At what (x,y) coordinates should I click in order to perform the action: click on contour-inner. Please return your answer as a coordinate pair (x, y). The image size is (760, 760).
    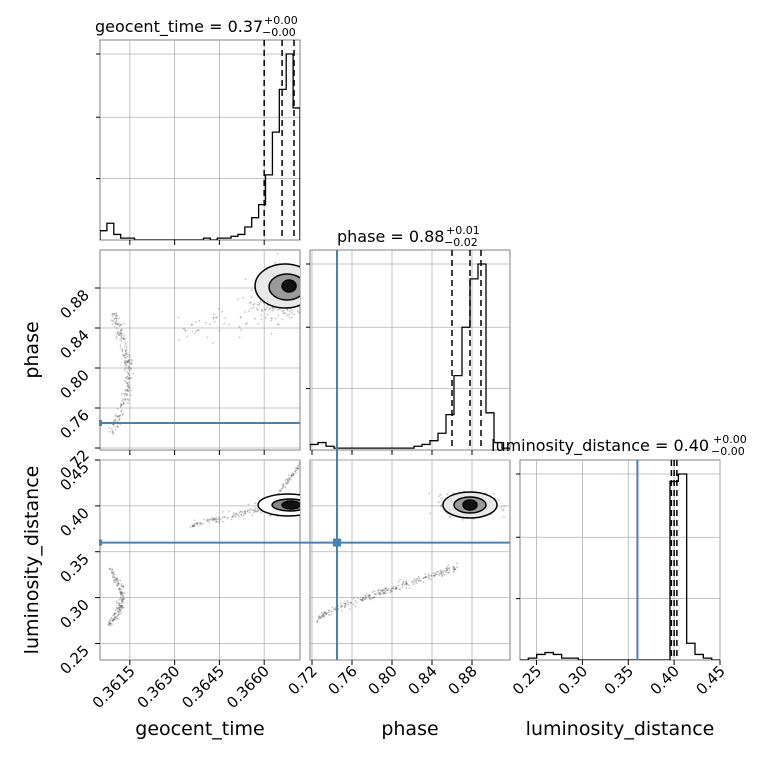
    Looking at the image, I should click on (290, 505).